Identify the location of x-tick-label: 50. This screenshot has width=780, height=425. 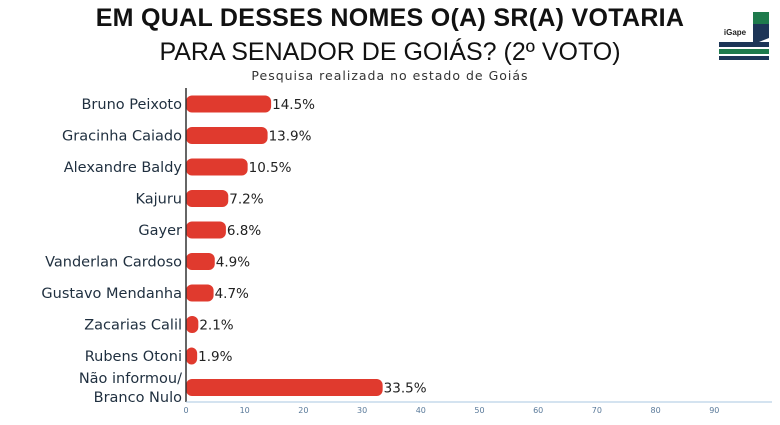
(479, 410).